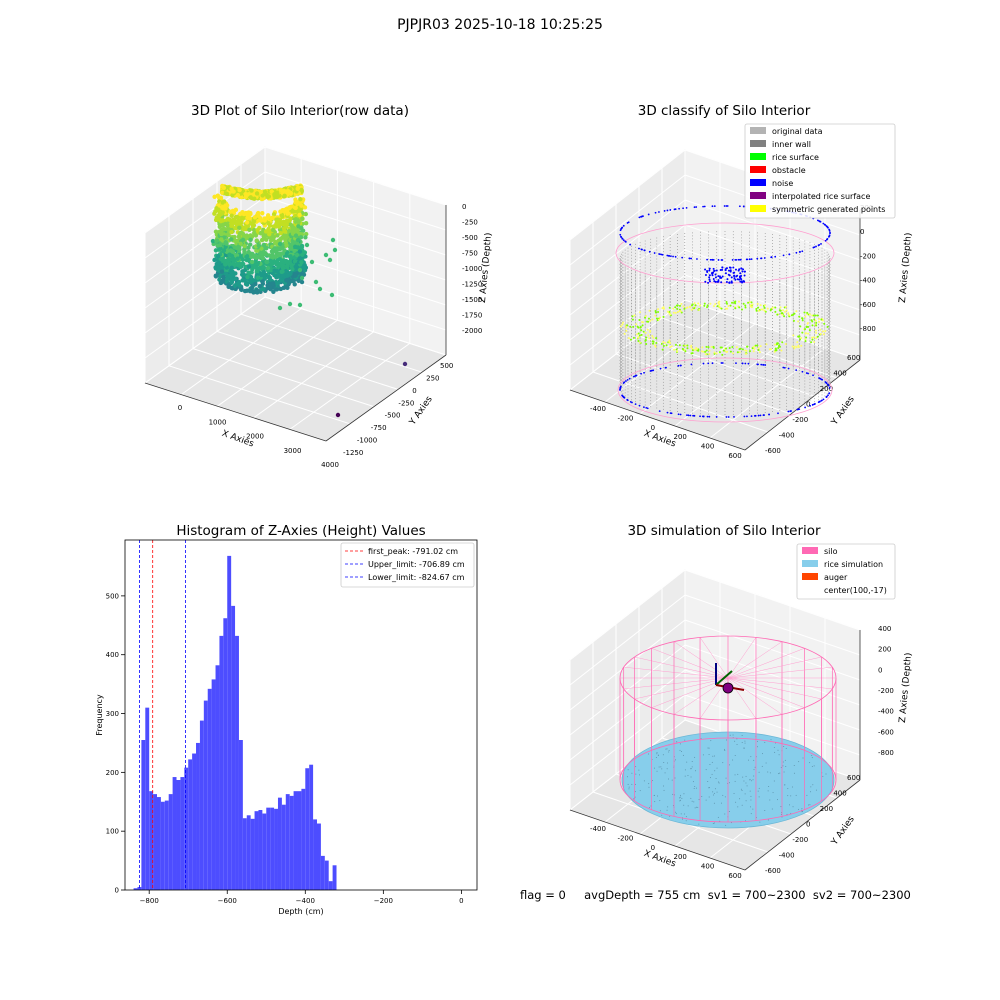  What do you see at coordinates (884, 650) in the screenshot?
I see `p4-z-tick-label: 200` at bounding box center [884, 650].